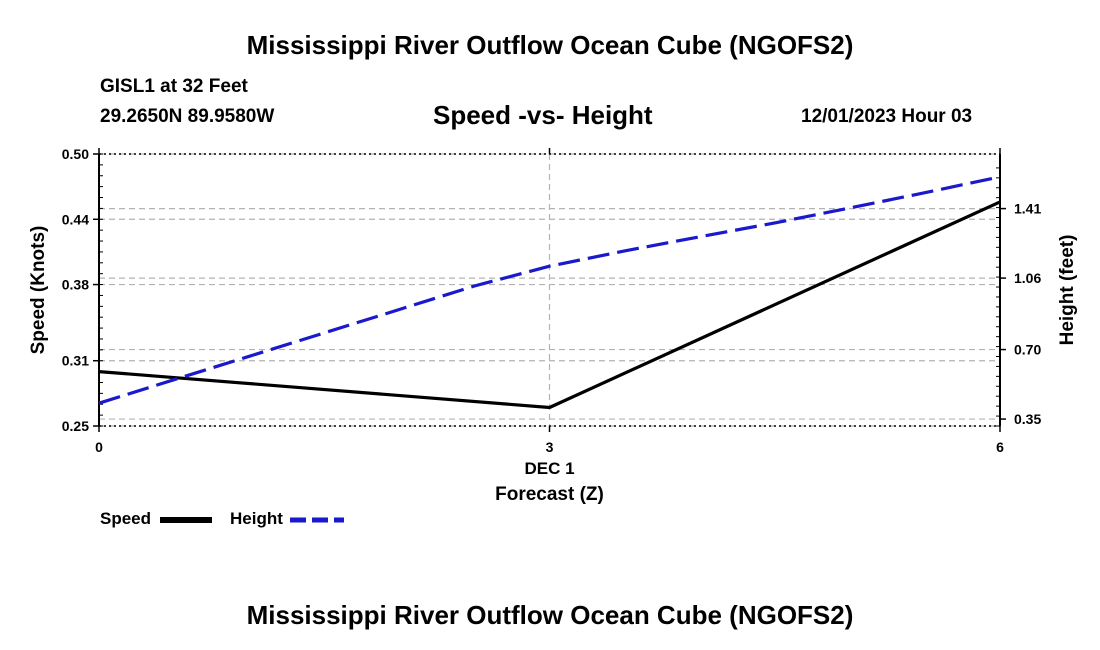 Image resolution: width=1100 pixels, height=650 pixels. I want to click on legend-height-label: Height, so click(256, 518).